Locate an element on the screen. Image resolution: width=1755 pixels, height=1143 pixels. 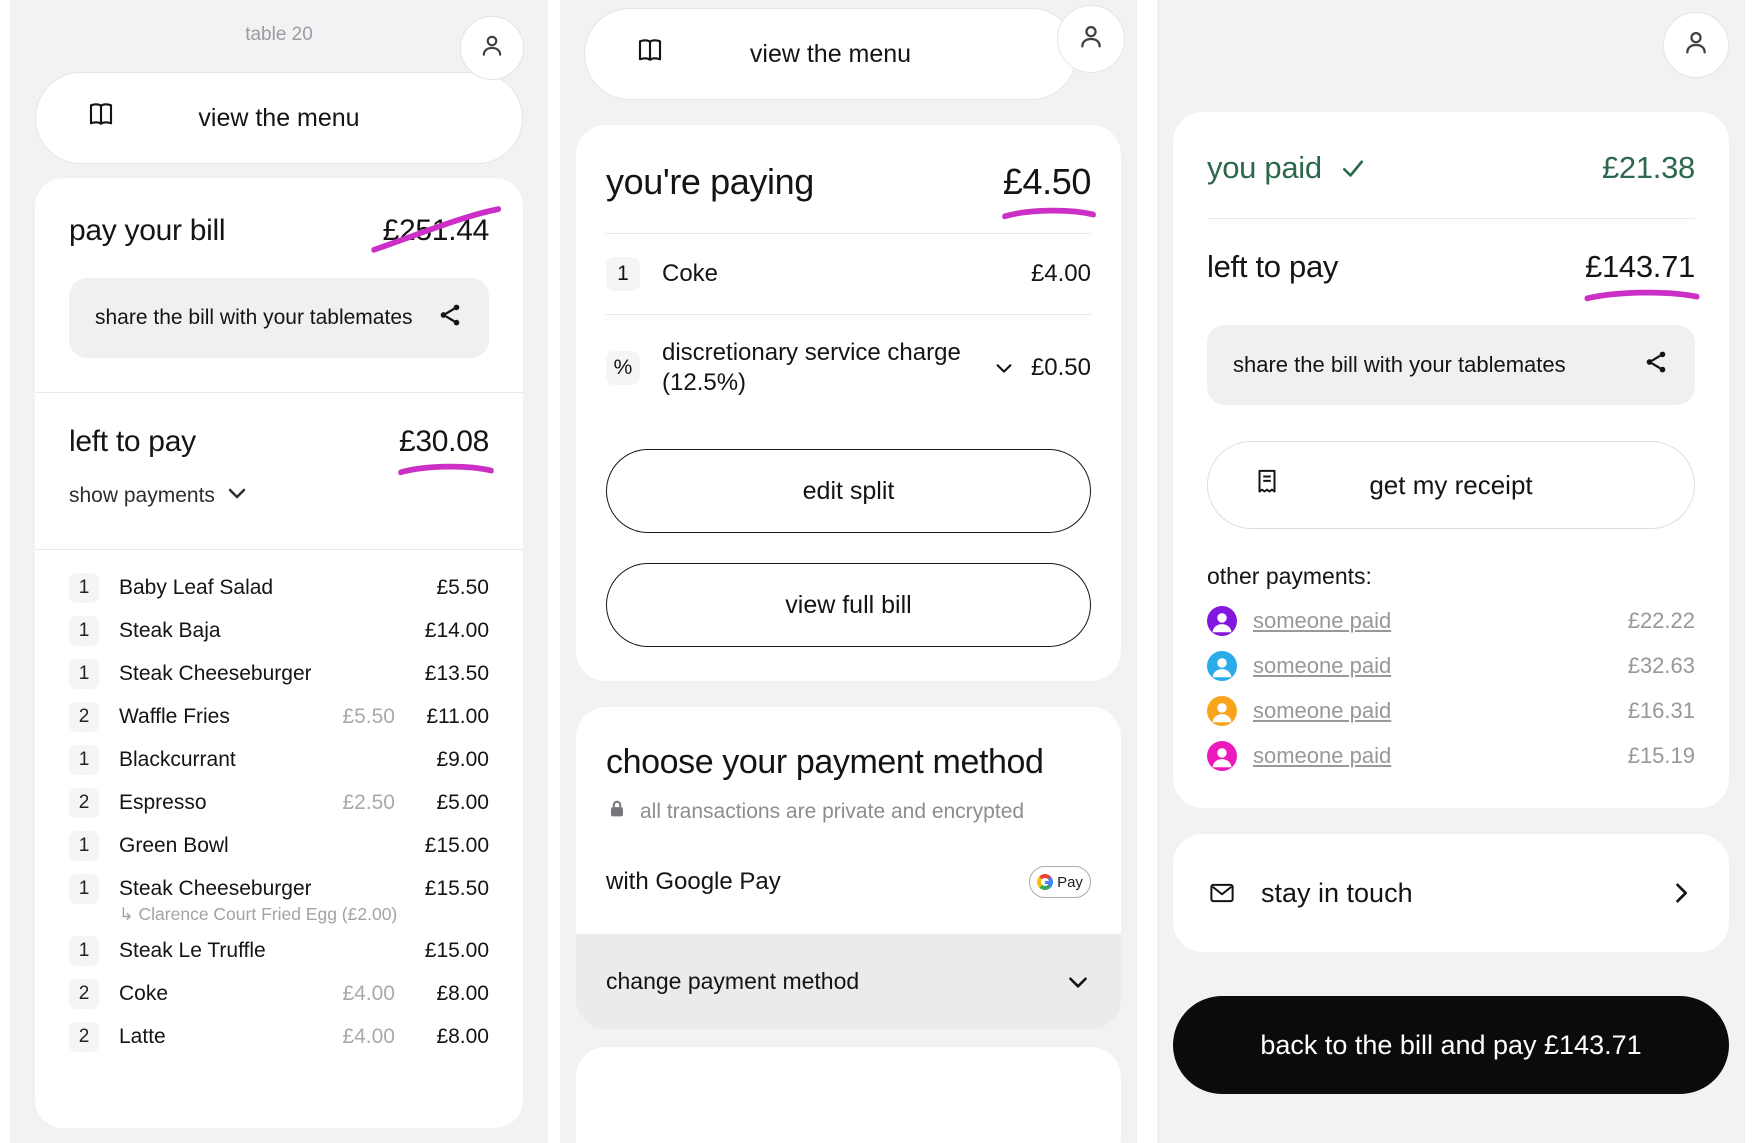
payment-amount: £16.31 is located at coordinates (1661, 710).